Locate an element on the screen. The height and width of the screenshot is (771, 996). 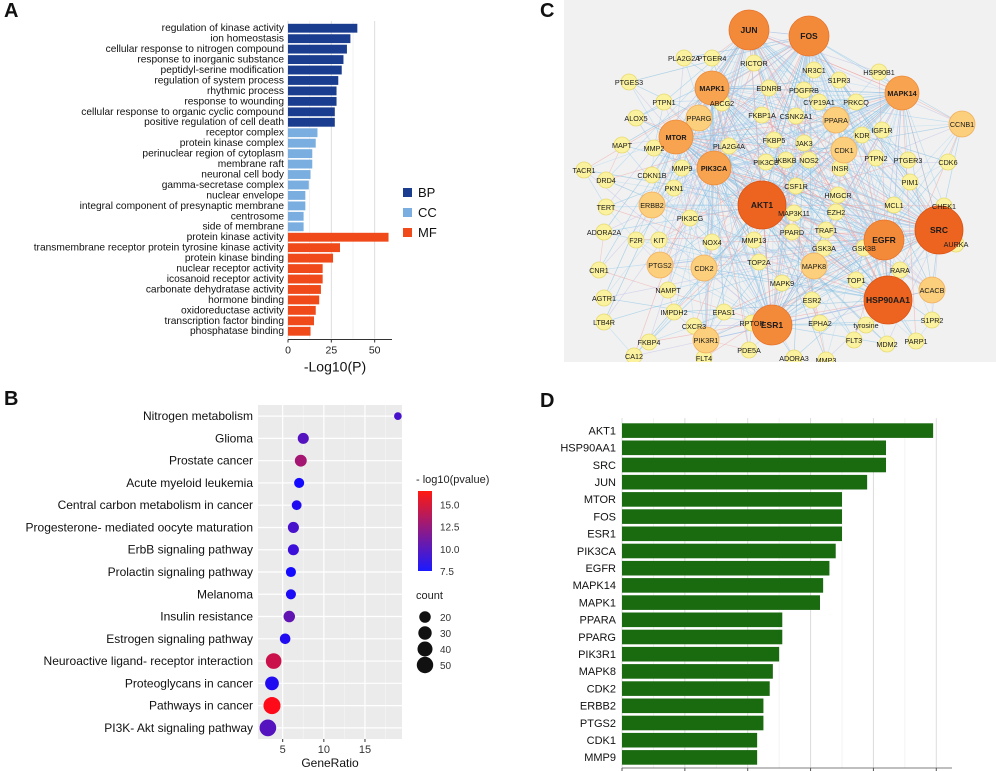
node-label: FLT3 is located at coordinates (854, 340).